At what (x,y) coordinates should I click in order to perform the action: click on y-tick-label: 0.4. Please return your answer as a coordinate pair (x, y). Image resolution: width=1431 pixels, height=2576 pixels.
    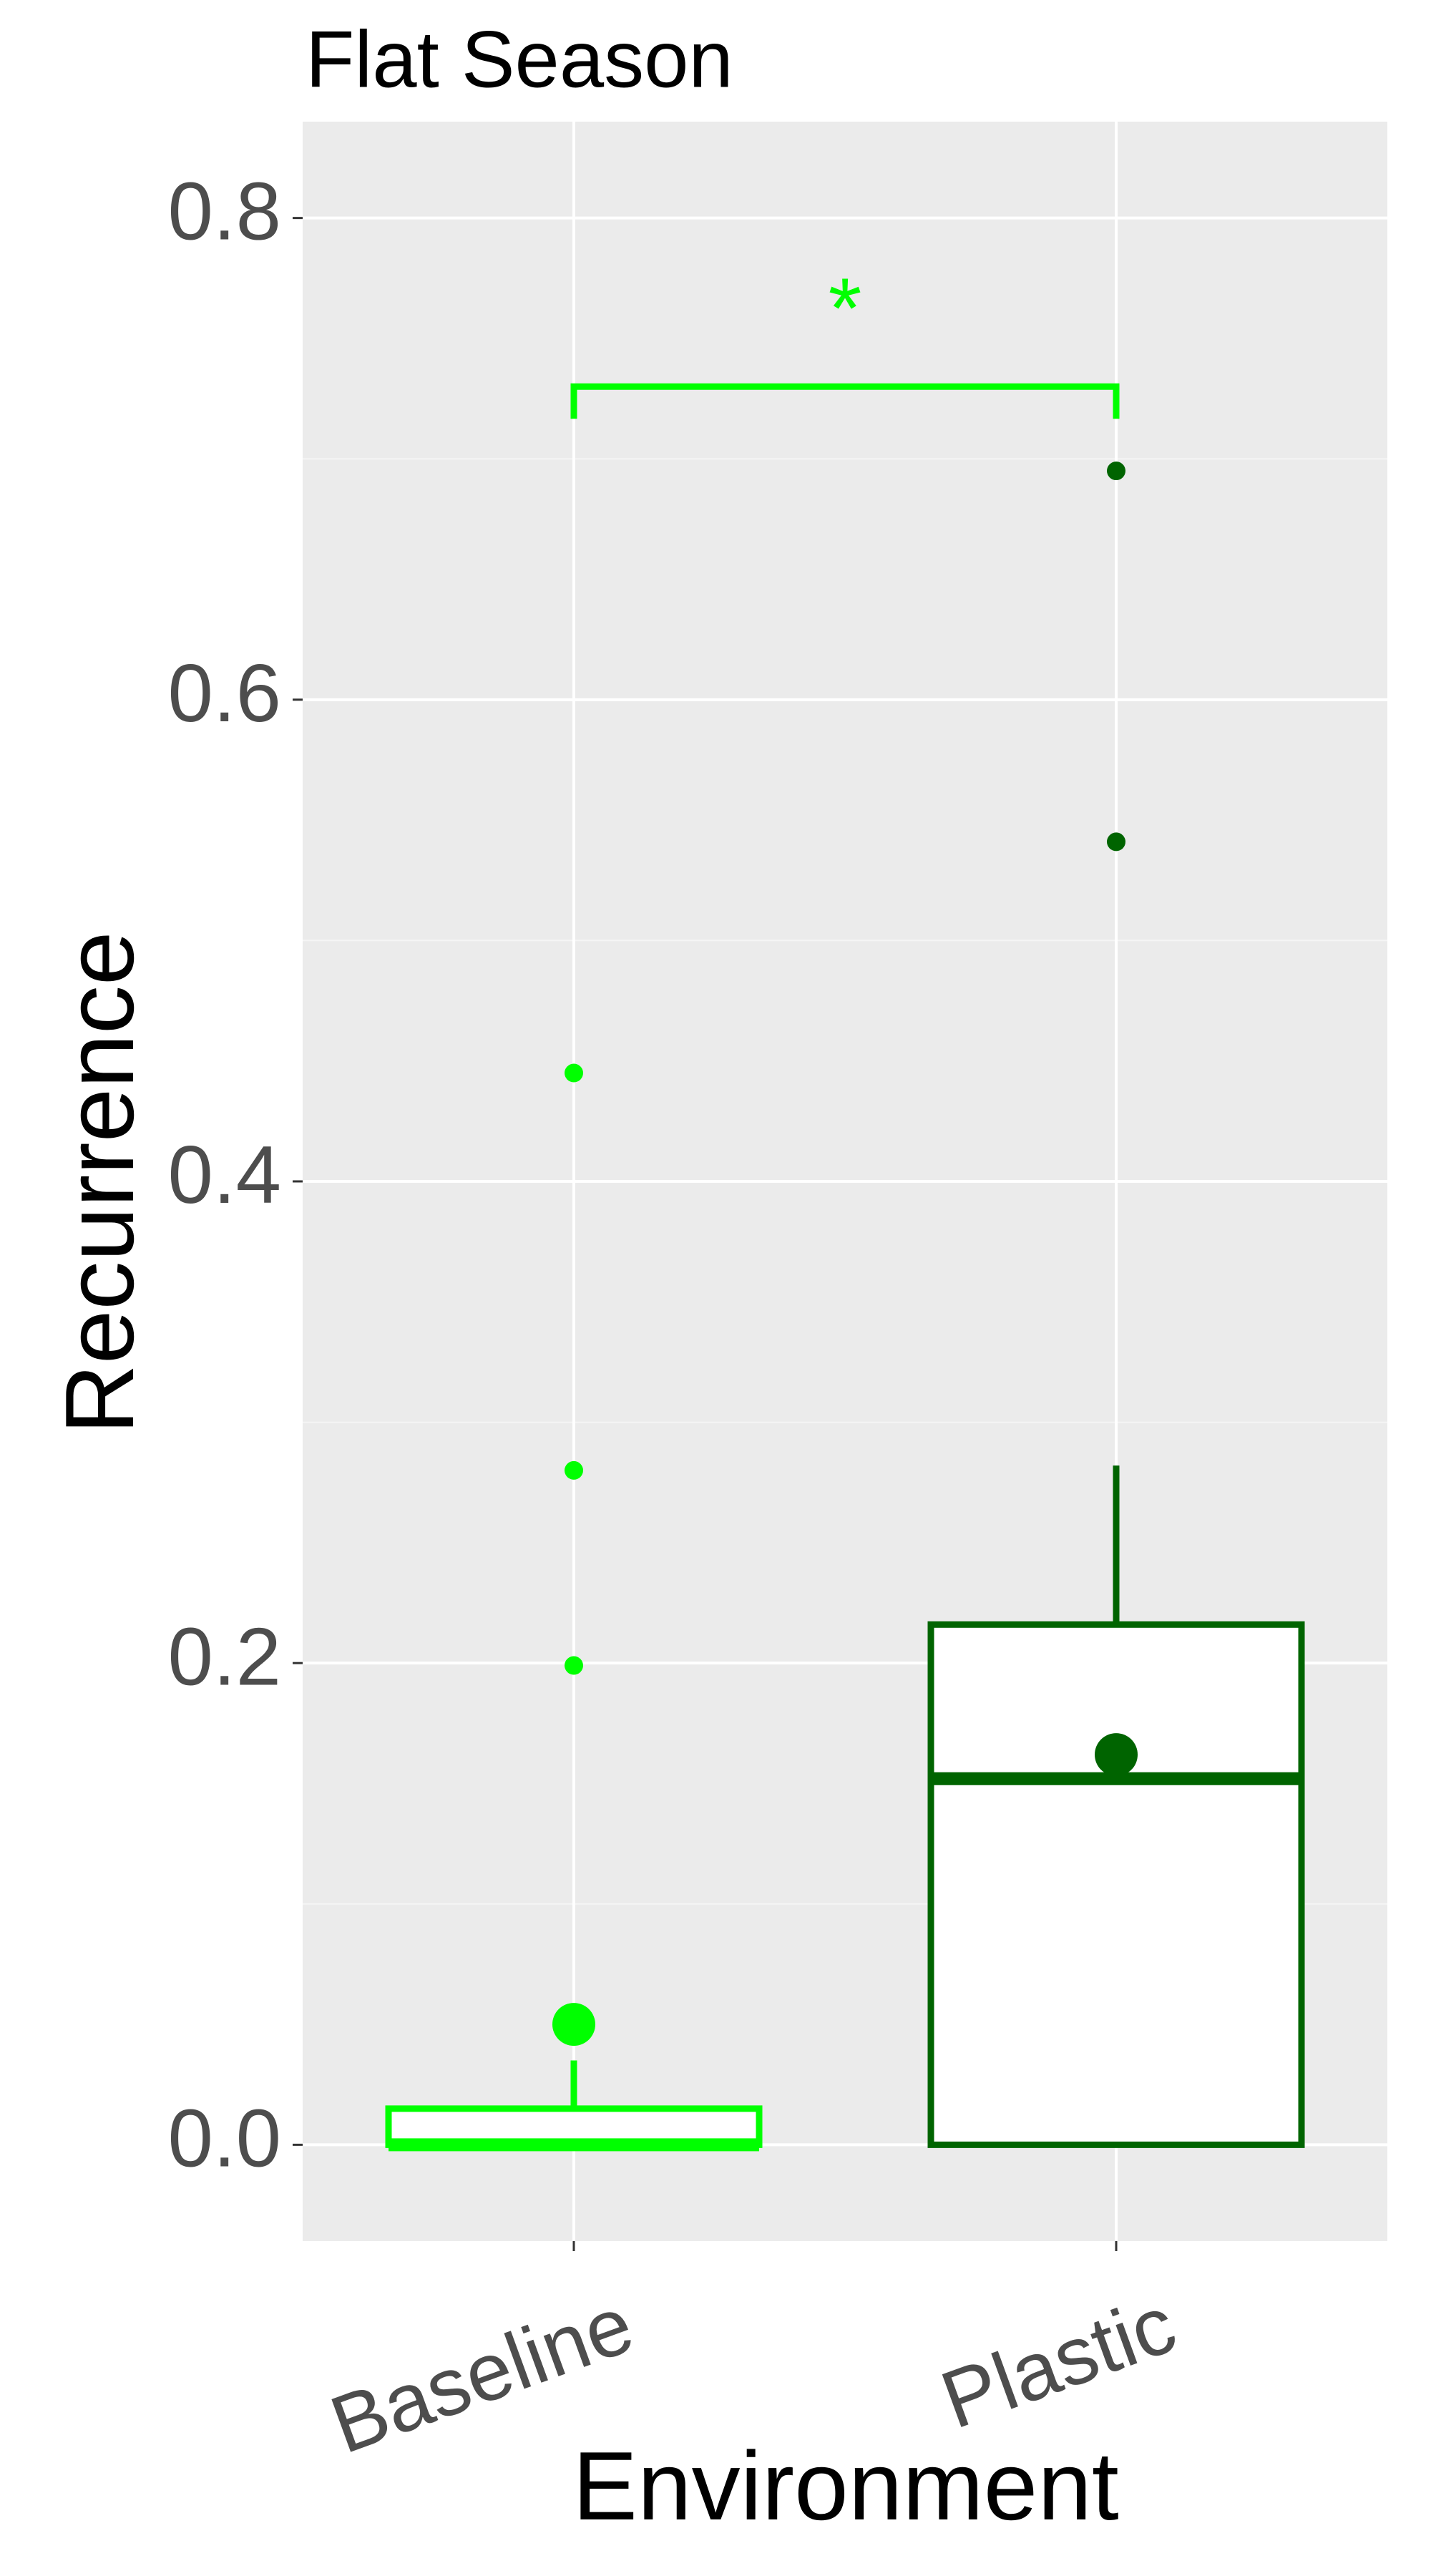
    Looking at the image, I should click on (224, 1175).